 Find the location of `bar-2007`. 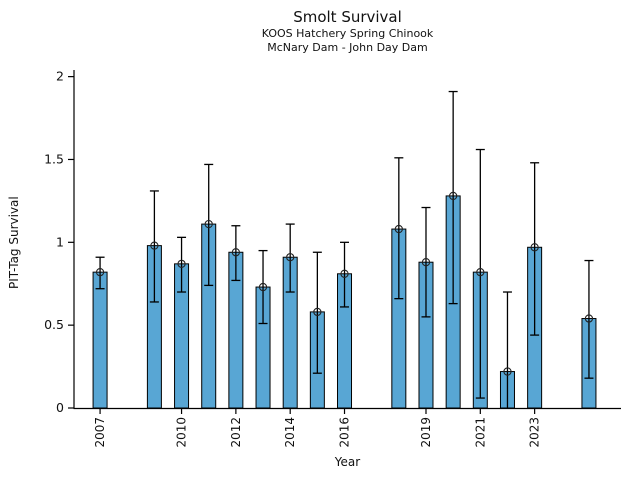

bar-2007 is located at coordinates (100, 340).